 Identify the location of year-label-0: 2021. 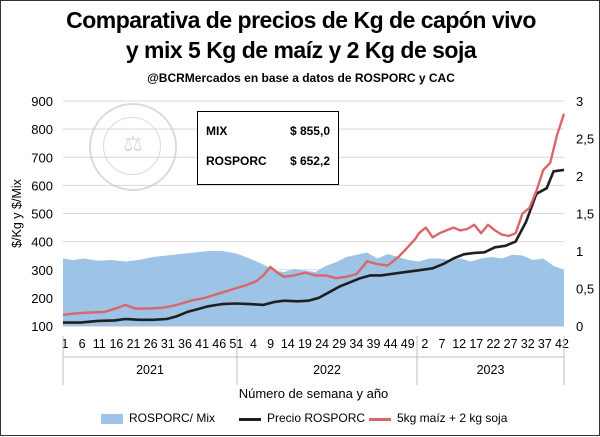
(150, 370).